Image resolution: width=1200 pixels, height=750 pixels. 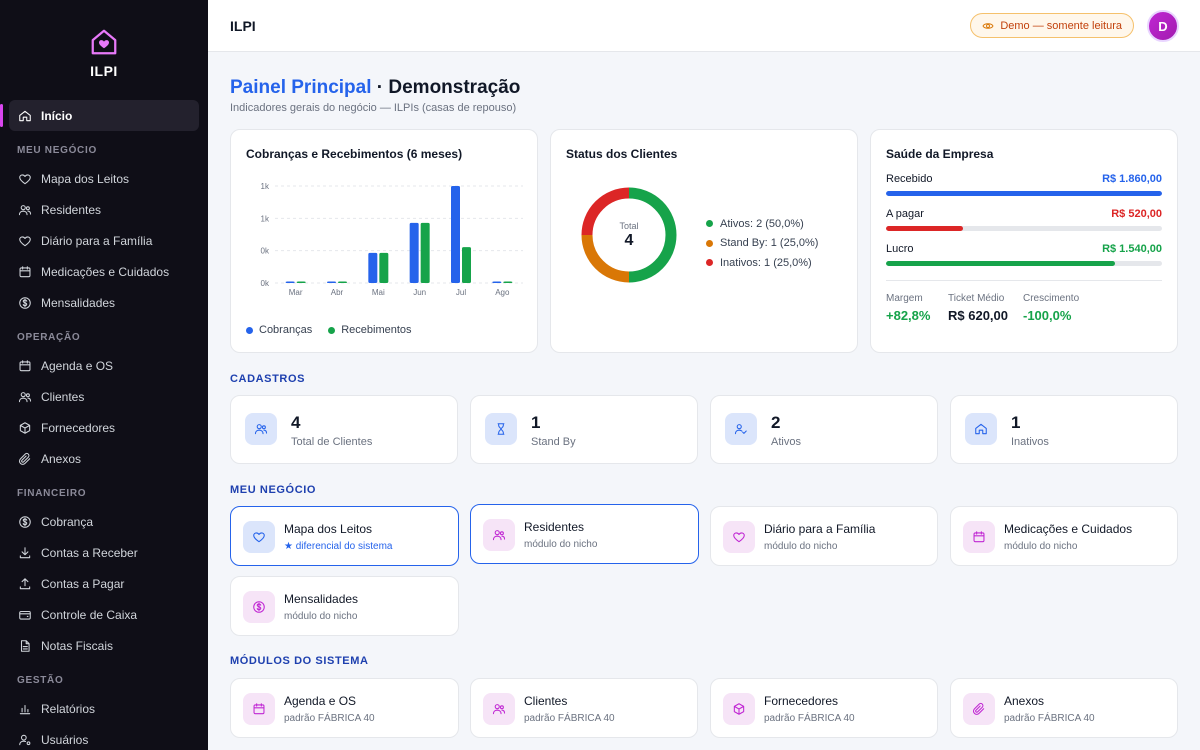 What do you see at coordinates (344, 708) in the screenshot?
I see `module-card-agenda-e-os: Agenda e OS padrão FÁBRICA 40` at bounding box center [344, 708].